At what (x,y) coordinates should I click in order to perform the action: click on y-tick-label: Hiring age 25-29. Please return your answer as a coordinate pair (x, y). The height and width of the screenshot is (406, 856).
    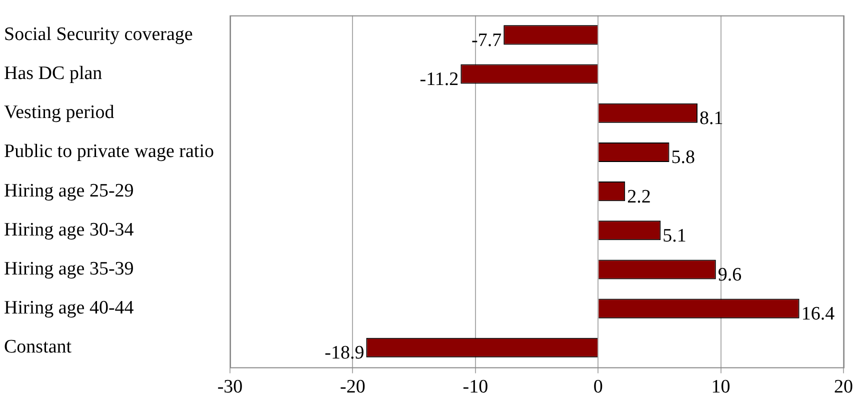
    Looking at the image, I should click on (69, 191).